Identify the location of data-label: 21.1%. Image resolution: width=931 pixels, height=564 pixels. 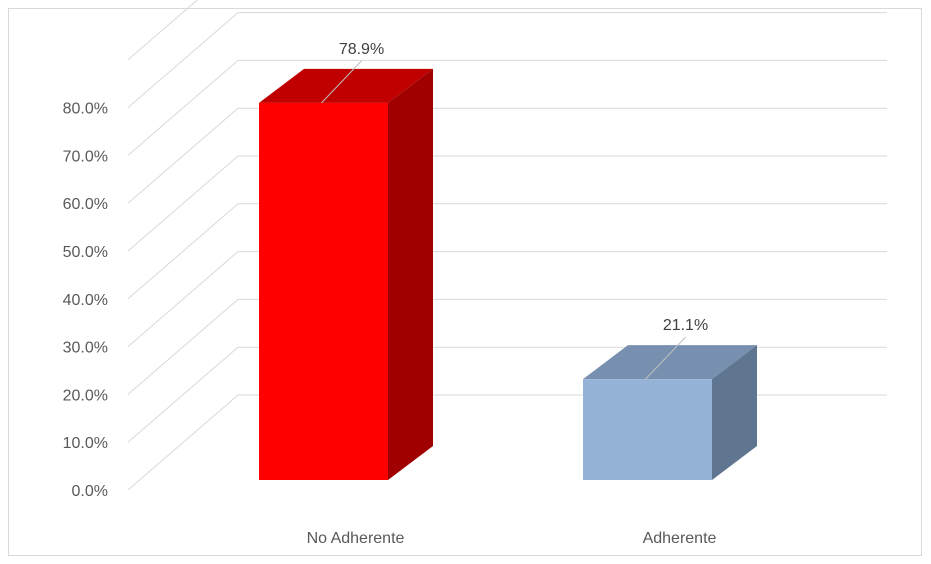
(685, 325).